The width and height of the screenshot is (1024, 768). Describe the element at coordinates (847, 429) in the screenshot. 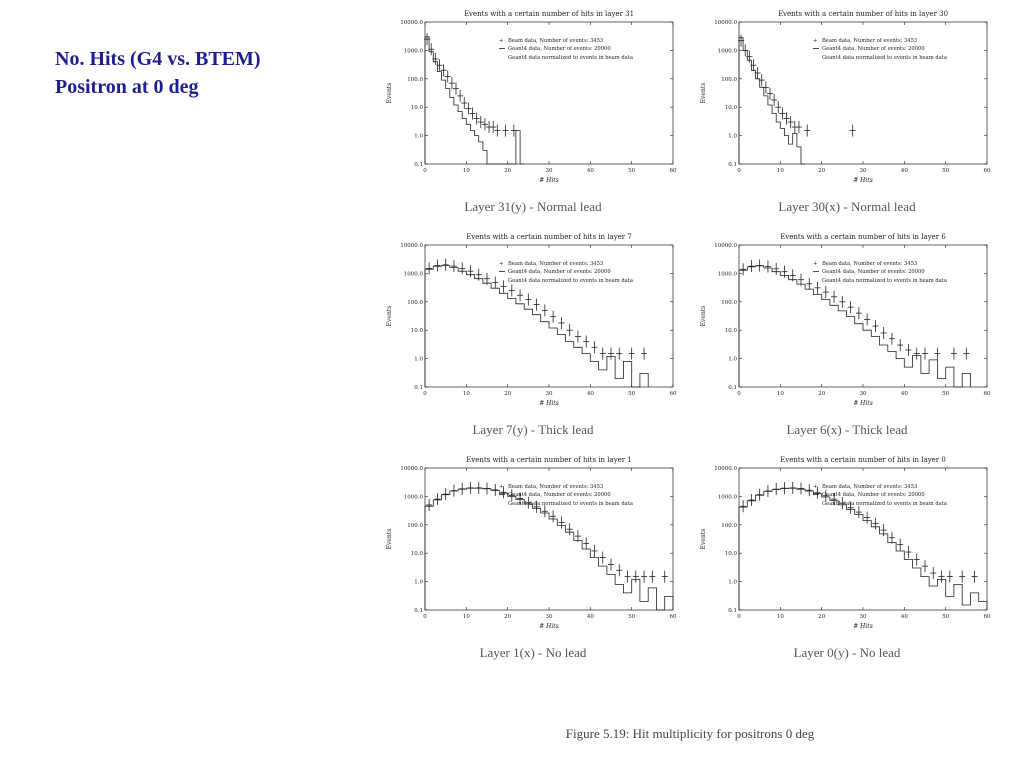

I see `chart-caption: Layer 6(x) - Thick lead` at that location.